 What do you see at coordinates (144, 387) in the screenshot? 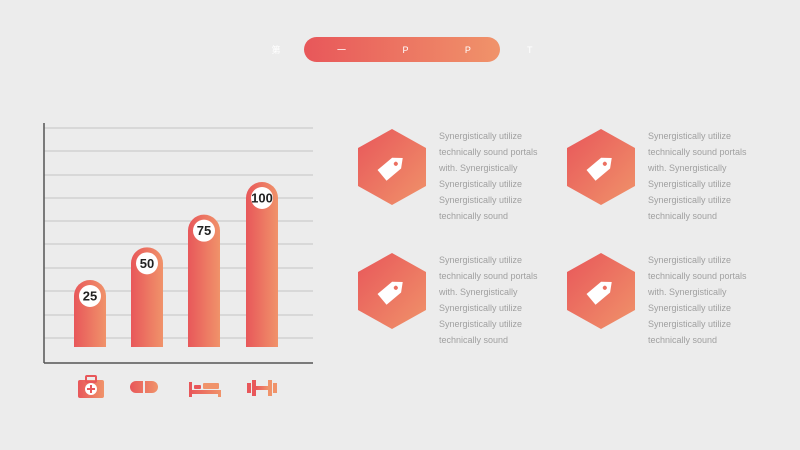
I see `pill-icon` at bounding box center [144, 387].